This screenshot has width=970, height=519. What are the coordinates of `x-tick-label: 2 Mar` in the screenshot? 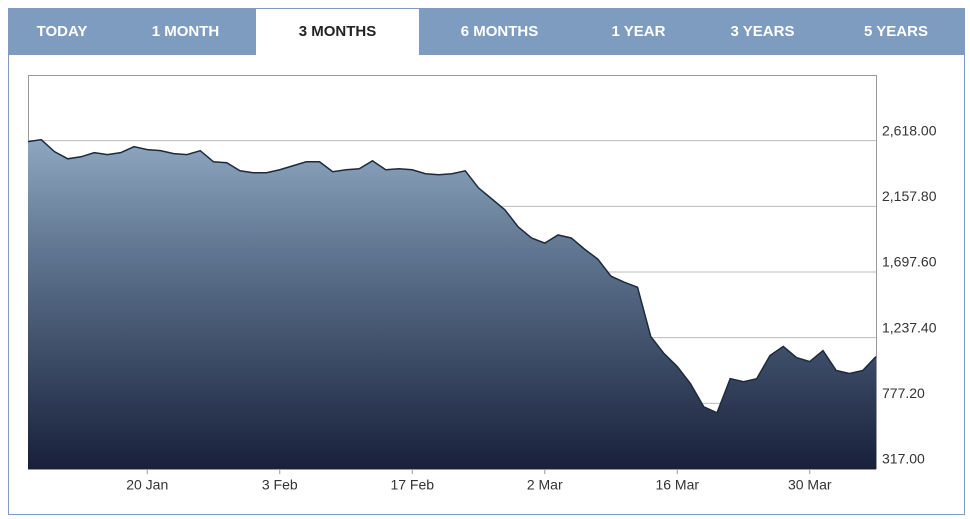 It's located at (545, 485).